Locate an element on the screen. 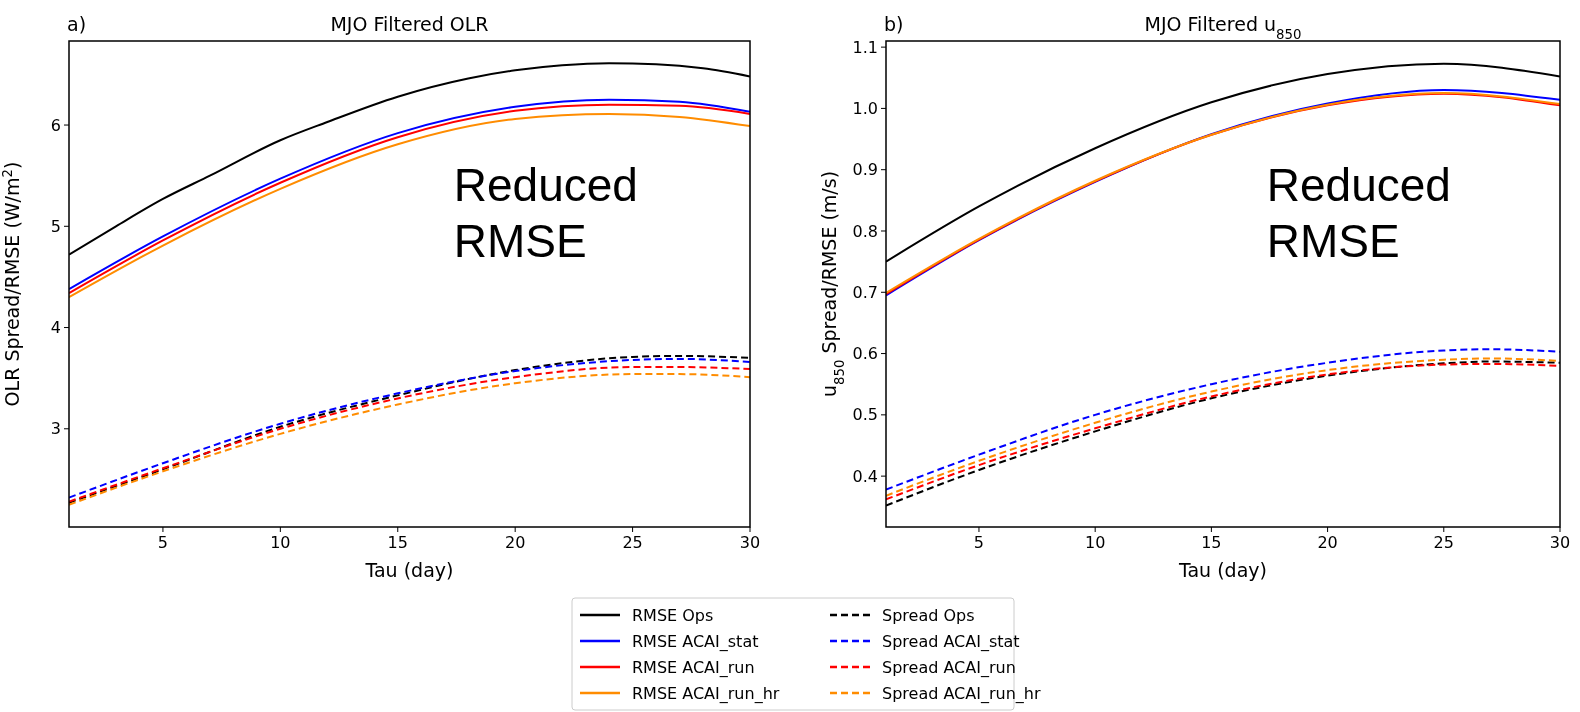 The image size is (1580, 712). y-tick-label: 0.5 is located at coordinates (865, 415).